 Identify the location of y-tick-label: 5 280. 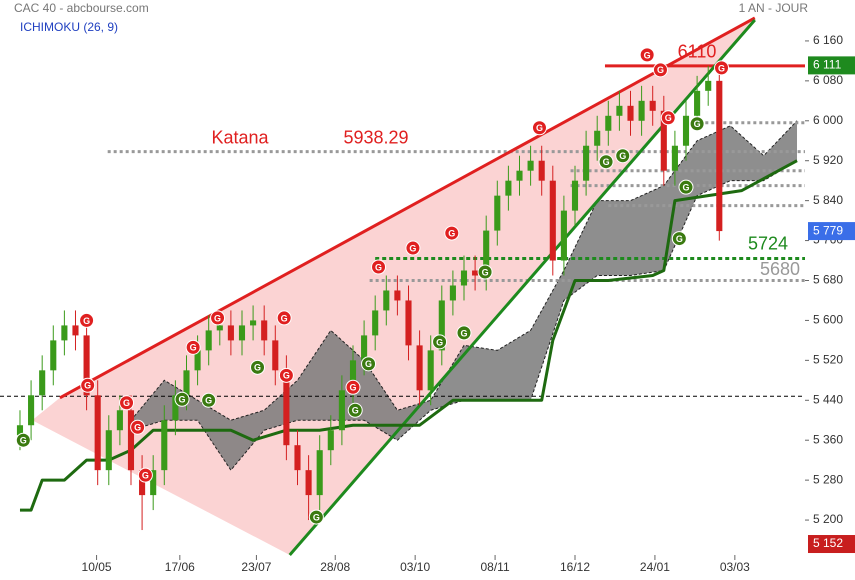
(828, 479).